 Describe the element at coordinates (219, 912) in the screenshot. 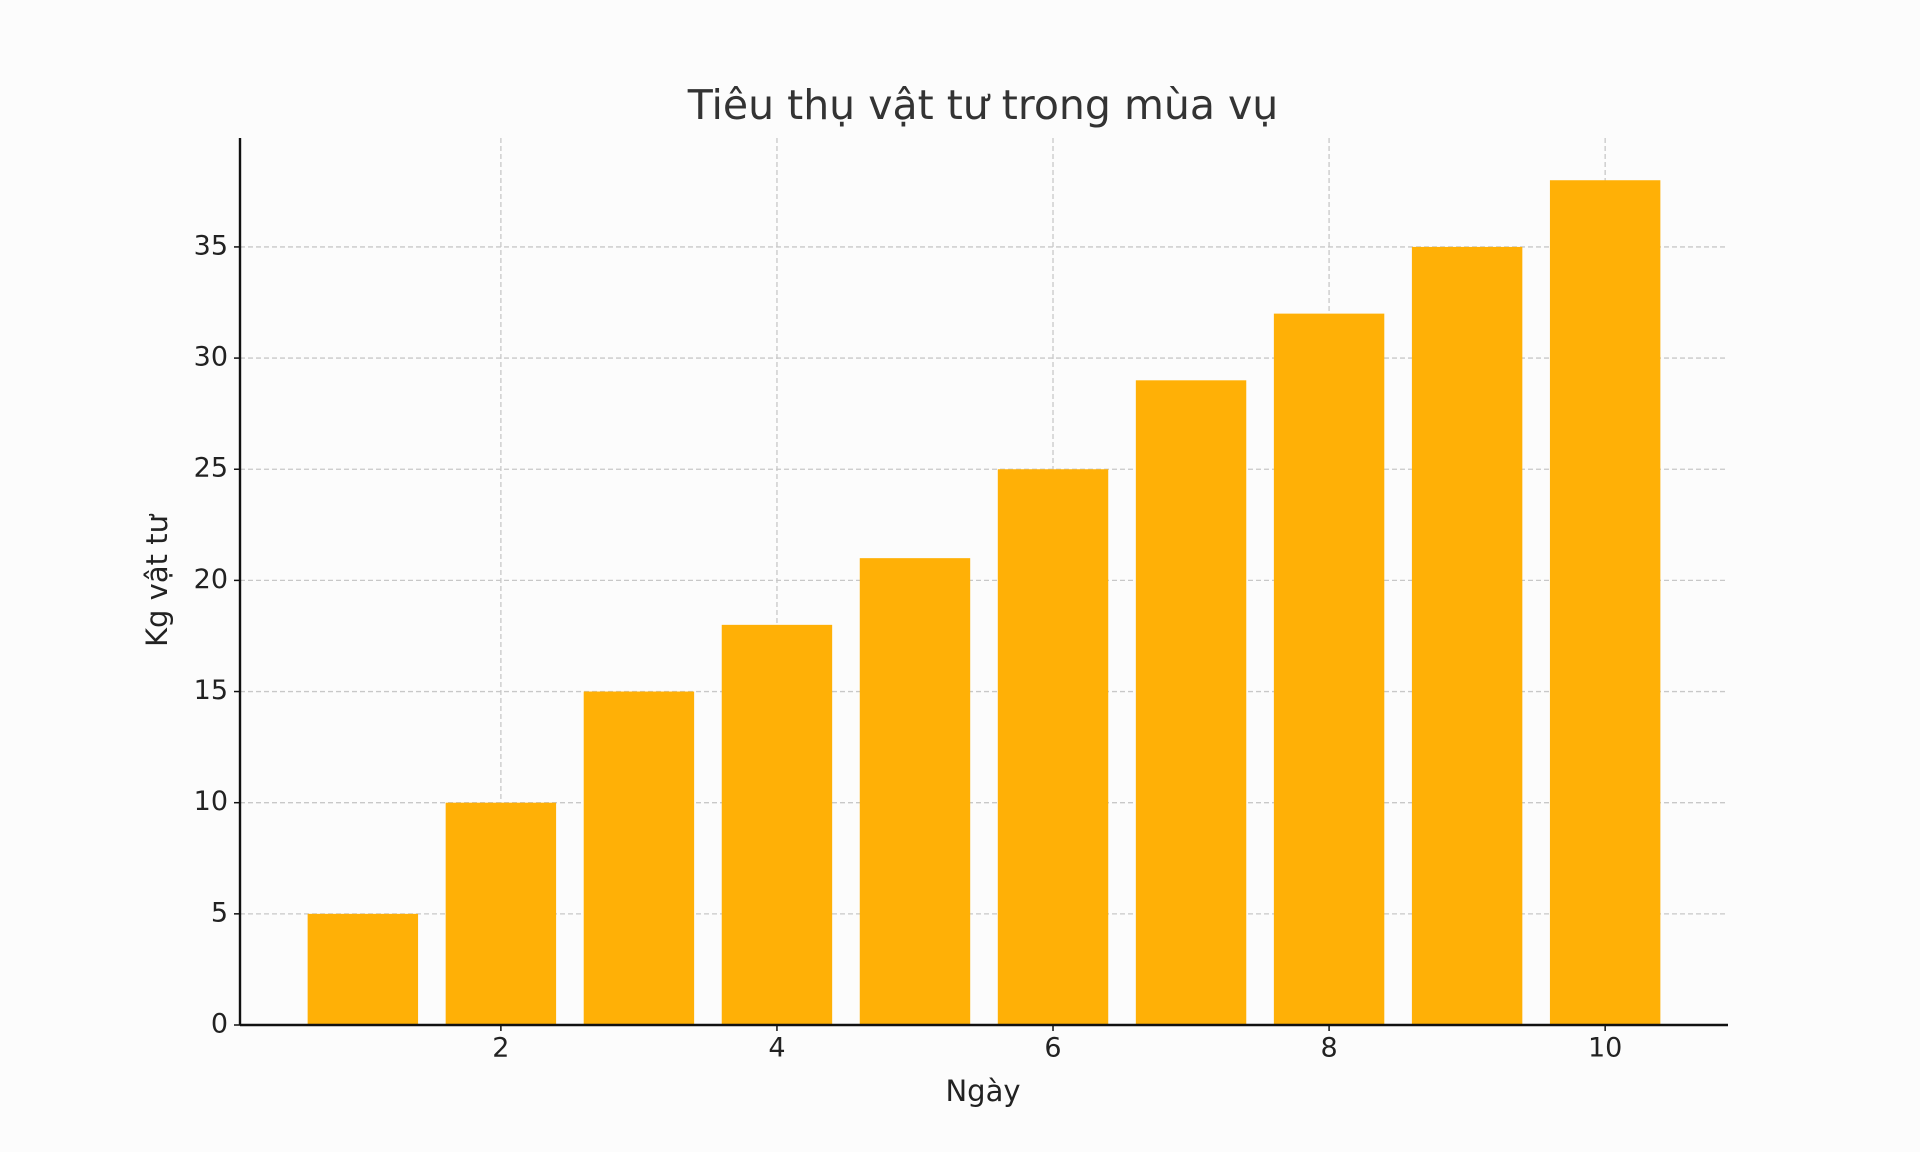

I see `y-tick-label: 5` at that location.